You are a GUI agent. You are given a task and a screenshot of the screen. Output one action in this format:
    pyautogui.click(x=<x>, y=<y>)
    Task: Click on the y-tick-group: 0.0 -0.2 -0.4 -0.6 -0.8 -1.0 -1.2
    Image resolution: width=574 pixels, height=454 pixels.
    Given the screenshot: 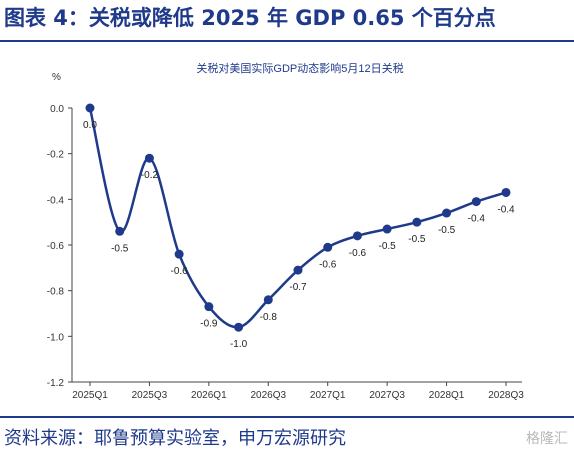 What is the action you would take?
    pyautogui.click(x=59, y=246)
    